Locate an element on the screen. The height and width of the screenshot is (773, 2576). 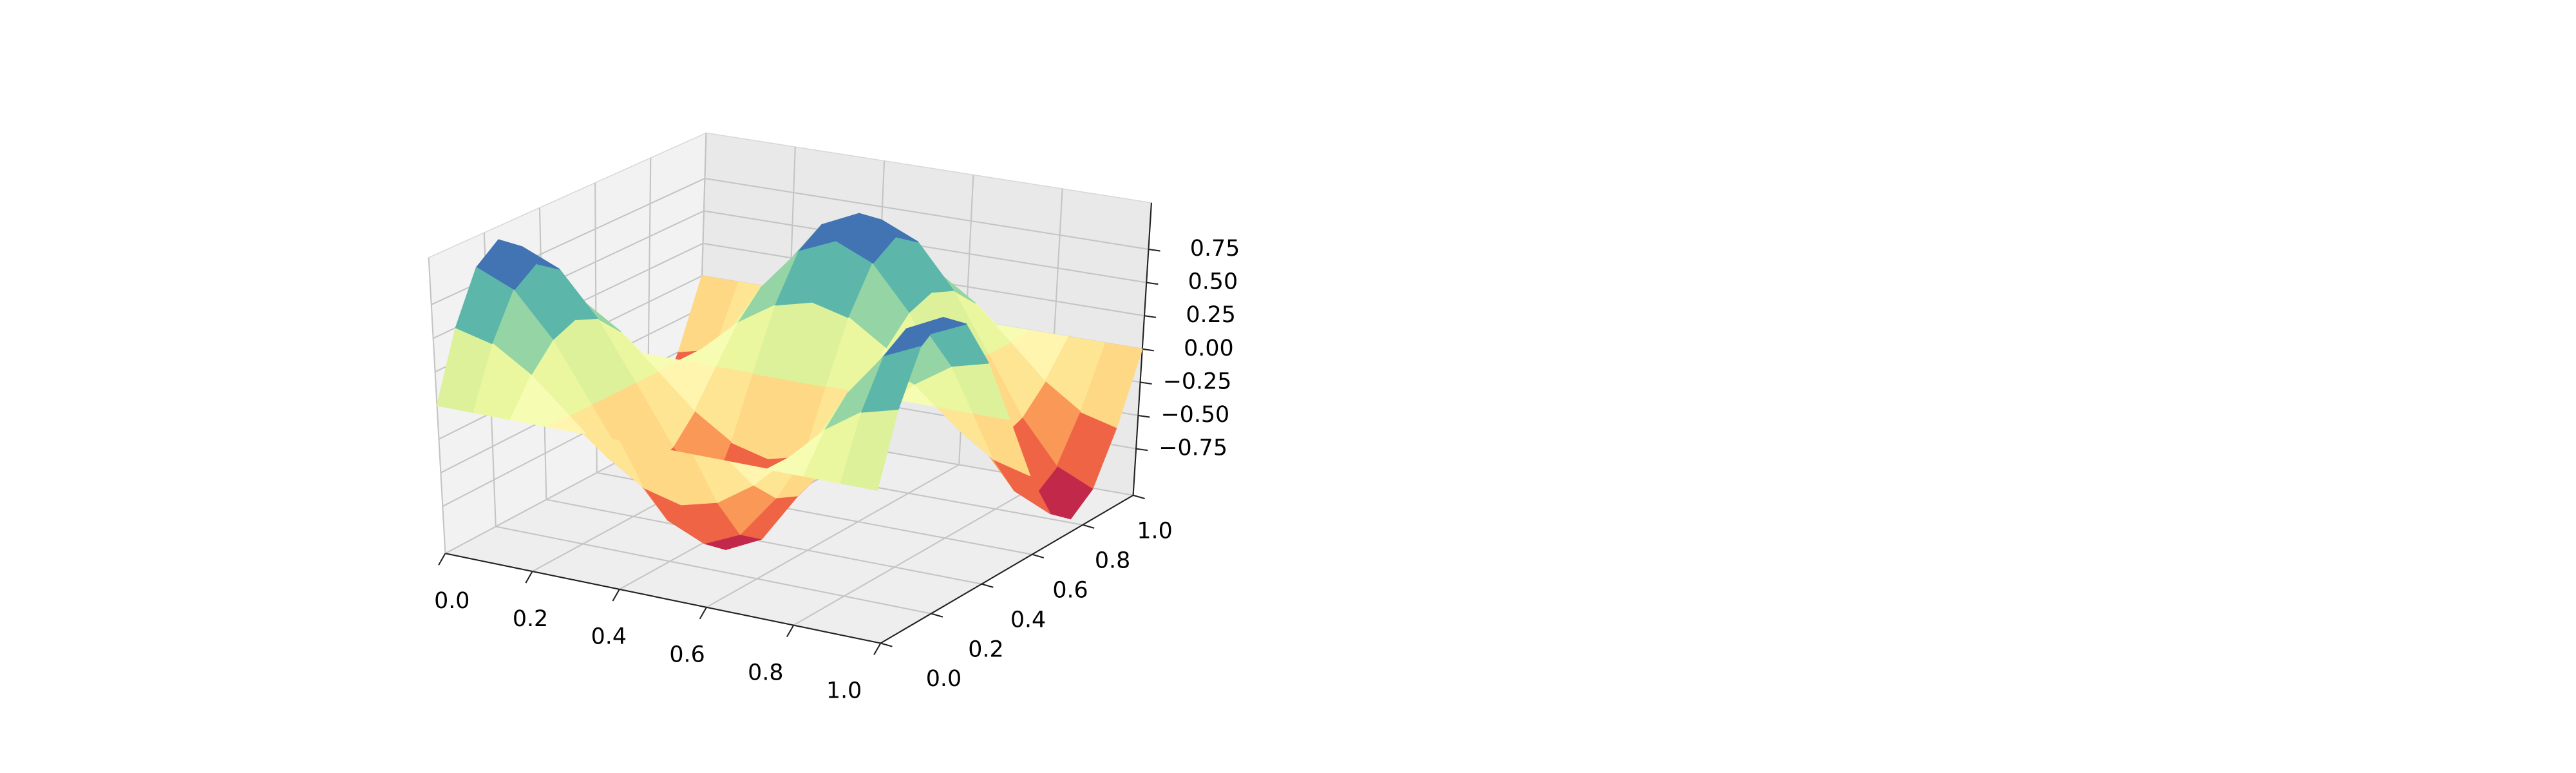
y-axis is located at coordinates (1007, 569).